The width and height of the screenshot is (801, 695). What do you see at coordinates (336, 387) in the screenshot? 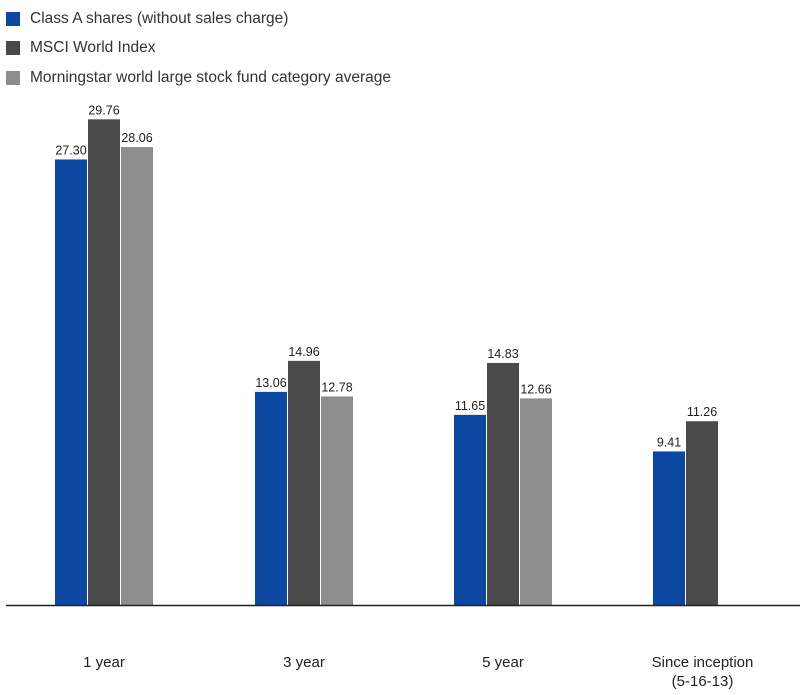
I see `bar-value-label-morningstar-2: 12.78` at bounding box center [336, 387].